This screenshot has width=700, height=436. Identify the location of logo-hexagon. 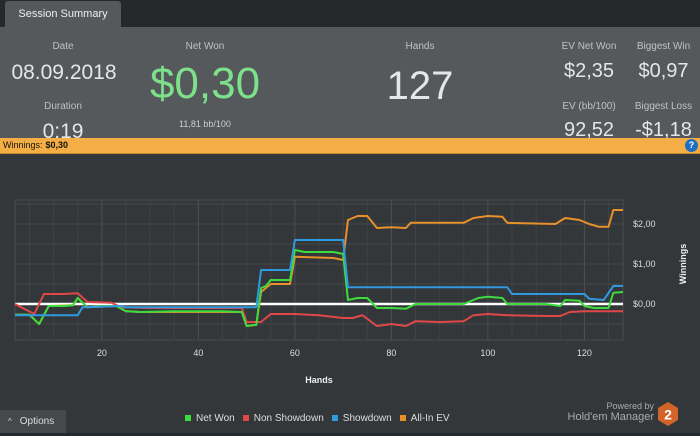
(668, 414).